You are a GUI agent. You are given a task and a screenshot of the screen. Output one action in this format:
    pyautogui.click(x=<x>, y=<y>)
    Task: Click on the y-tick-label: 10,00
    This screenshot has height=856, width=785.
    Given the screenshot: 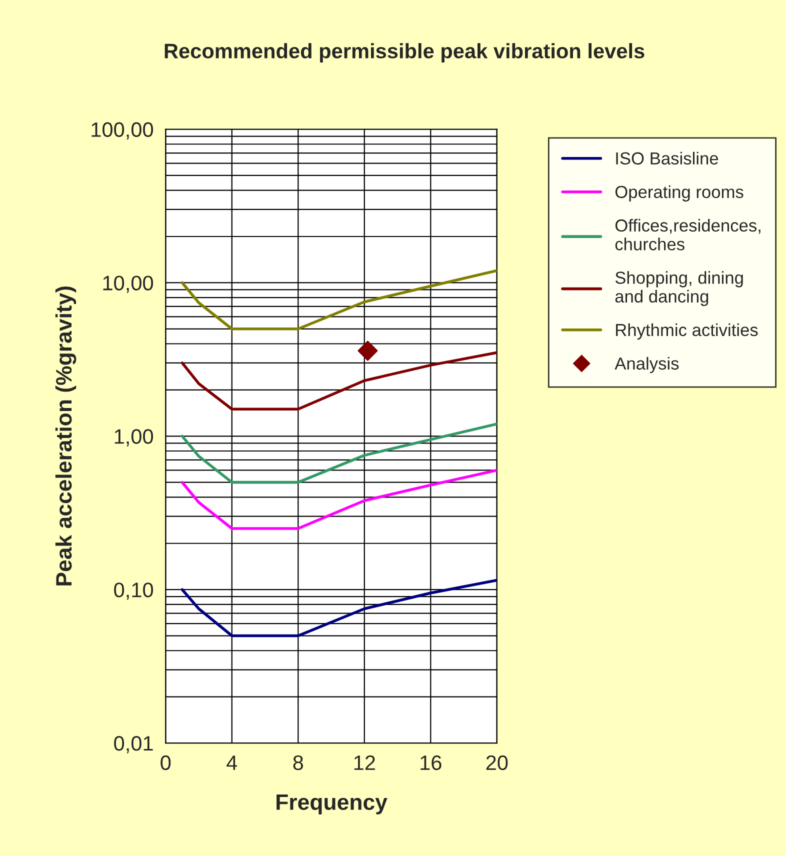 What is the action you would take?
    pyautogui.click(x=128, y=284)
    